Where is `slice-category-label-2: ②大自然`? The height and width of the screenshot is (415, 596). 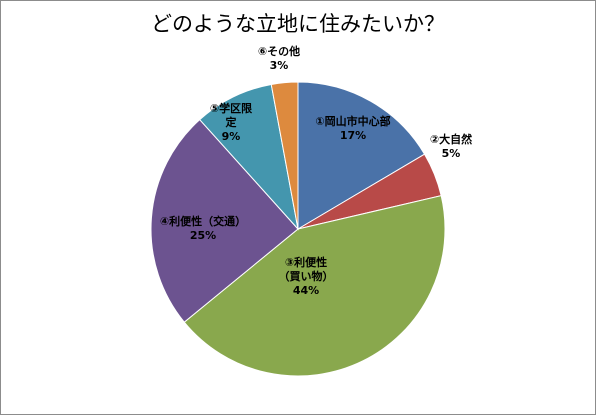 slice-category-label-2: ②大自然 is located at coordinates (451, 139).